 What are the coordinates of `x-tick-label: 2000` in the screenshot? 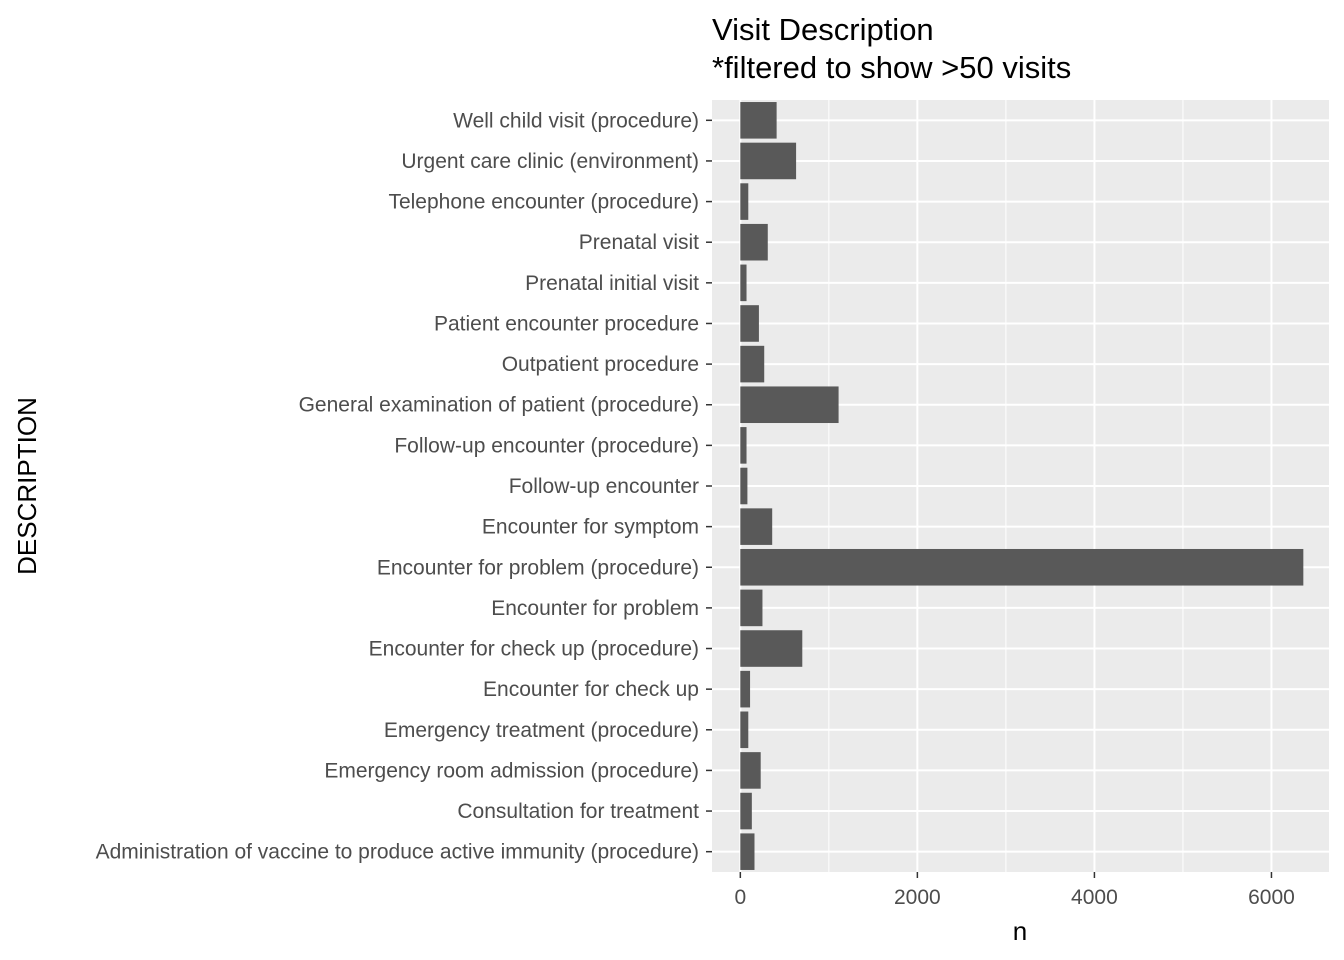 It's located at (917, 897).